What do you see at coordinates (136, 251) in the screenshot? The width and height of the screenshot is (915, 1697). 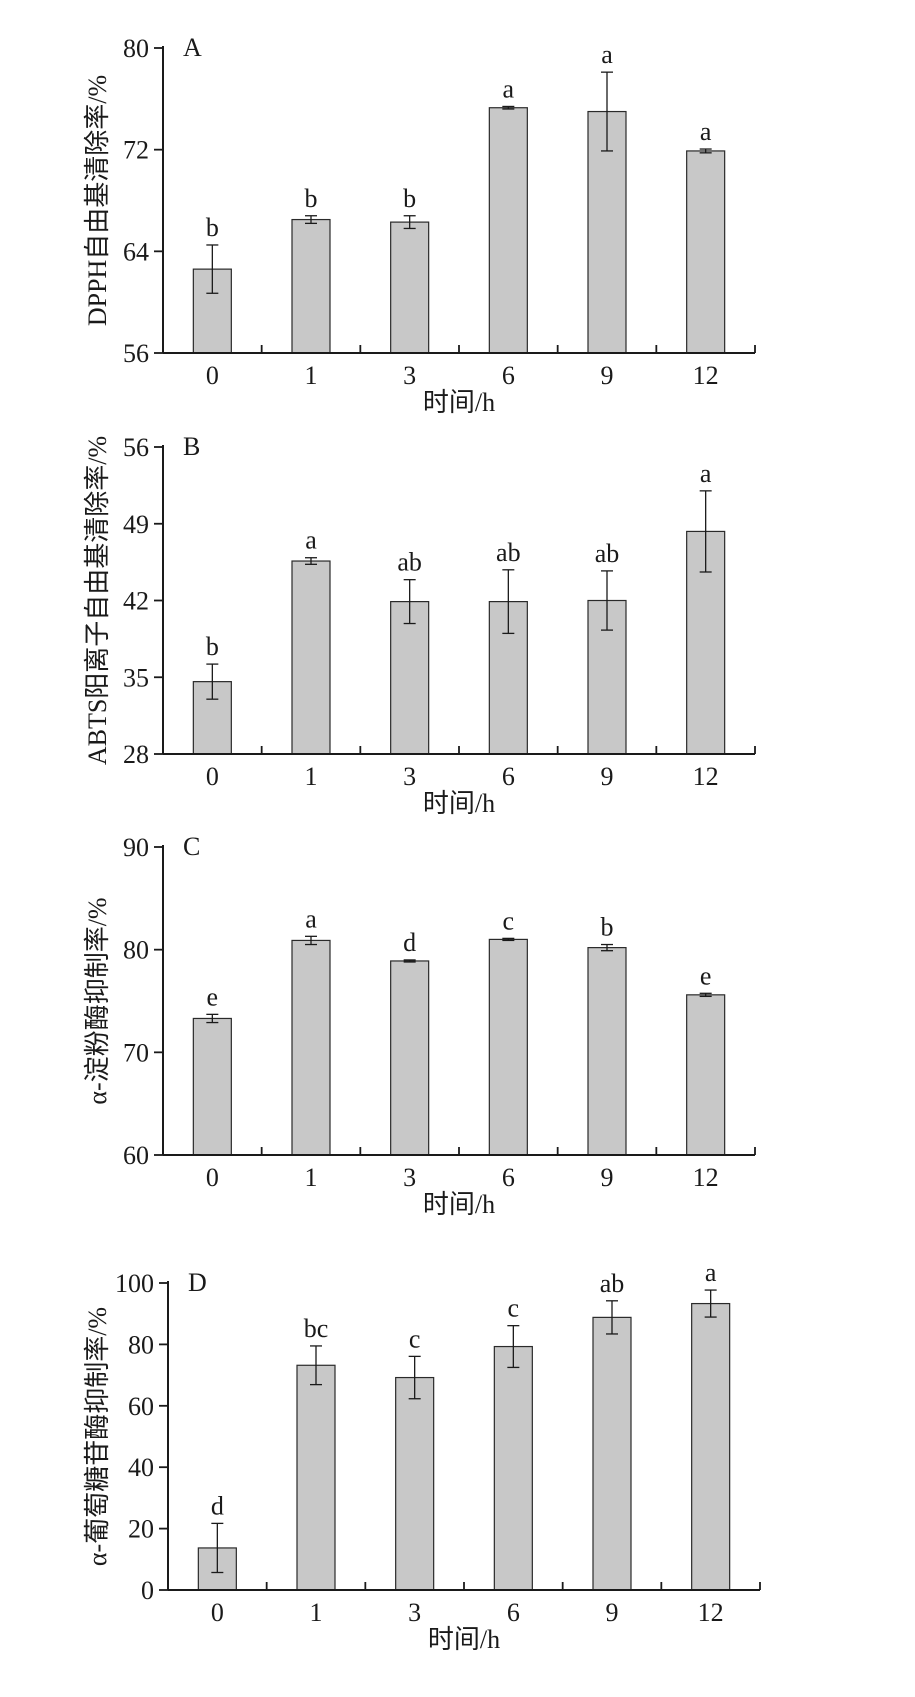 I see `y-tick-label: 64` at bounding box center [136, 251].